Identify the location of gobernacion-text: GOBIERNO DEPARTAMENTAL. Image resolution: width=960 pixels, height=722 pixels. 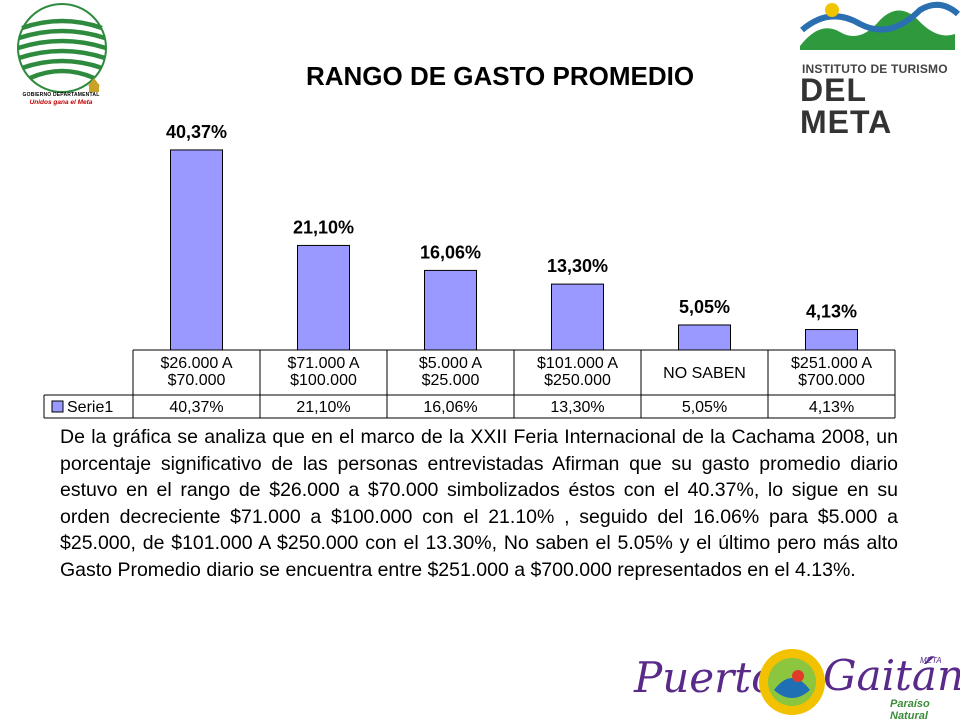
(61, 95).